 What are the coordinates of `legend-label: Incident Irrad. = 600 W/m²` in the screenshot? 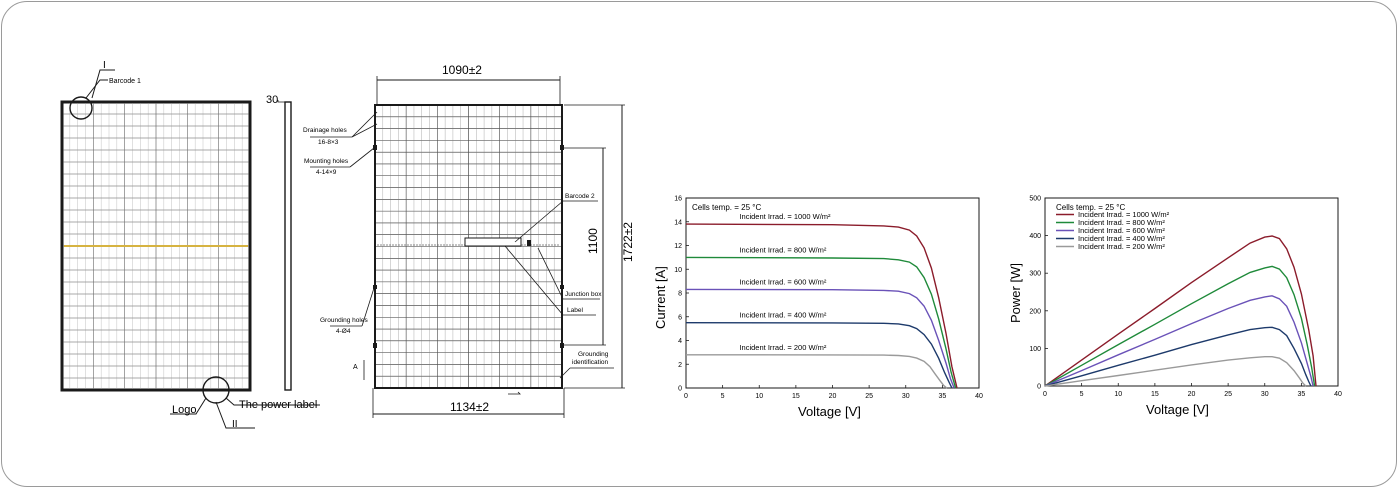 It's located at (1121, 230).